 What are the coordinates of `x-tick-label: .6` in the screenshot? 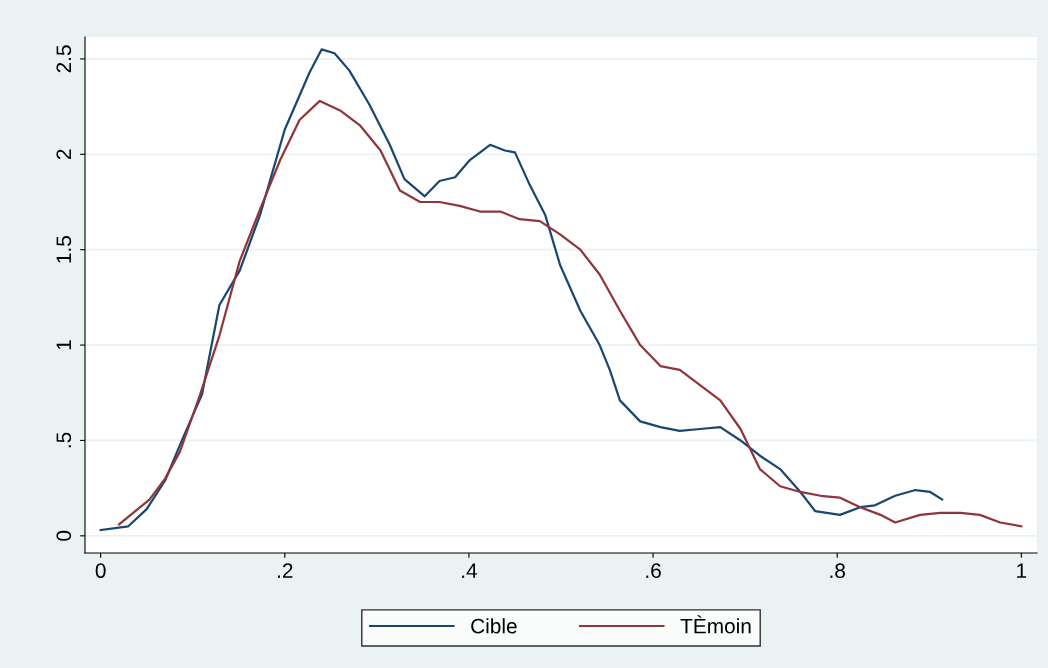 It's located at (653, 571).